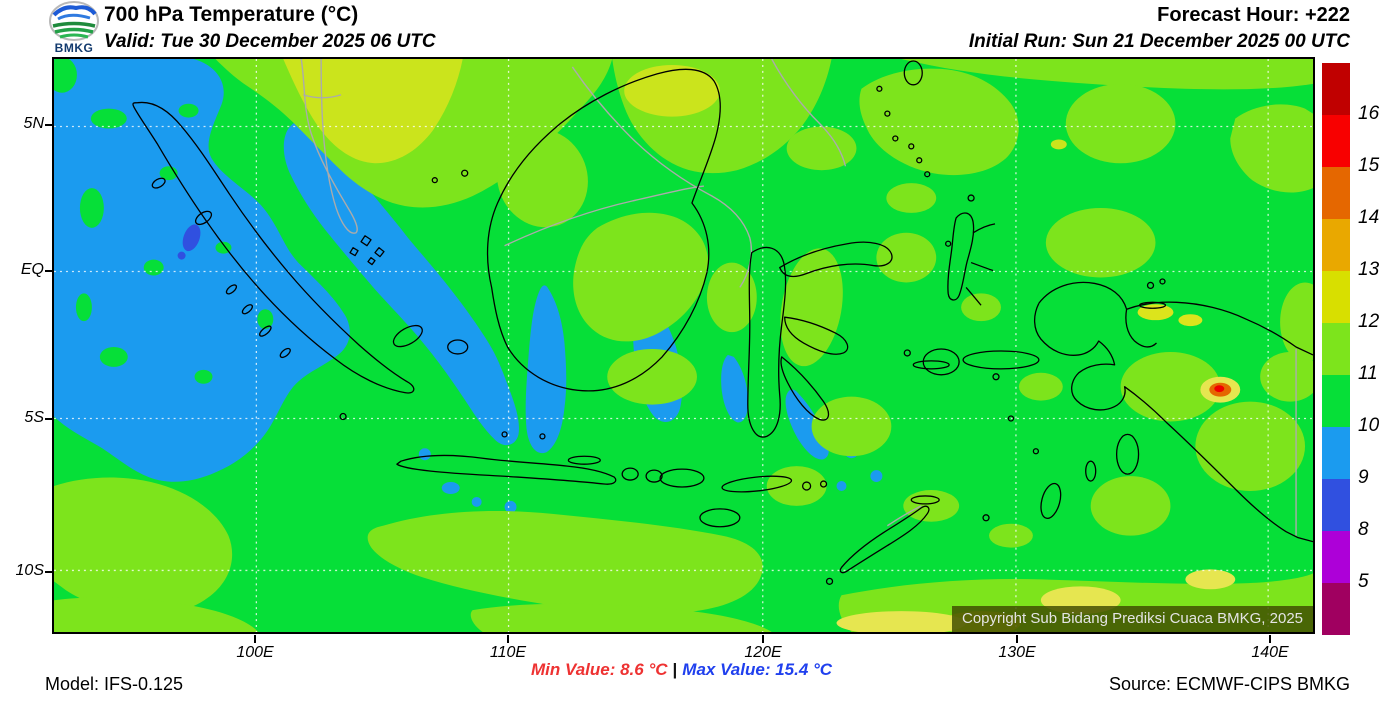 Image resolution: width=1400 pixels, height=709 pixels. I want to click on x-axis-label-100e: 100E, so click(255, 652).